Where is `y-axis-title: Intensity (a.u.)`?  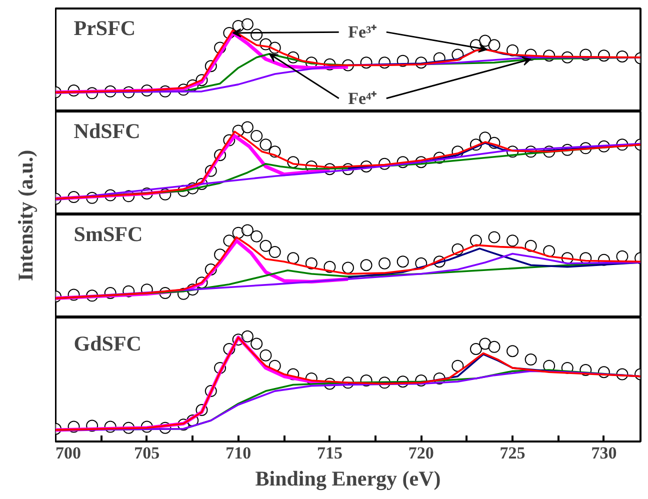 y-axis-title: Intensity (a.u.) is located at coordinates (25, 216).